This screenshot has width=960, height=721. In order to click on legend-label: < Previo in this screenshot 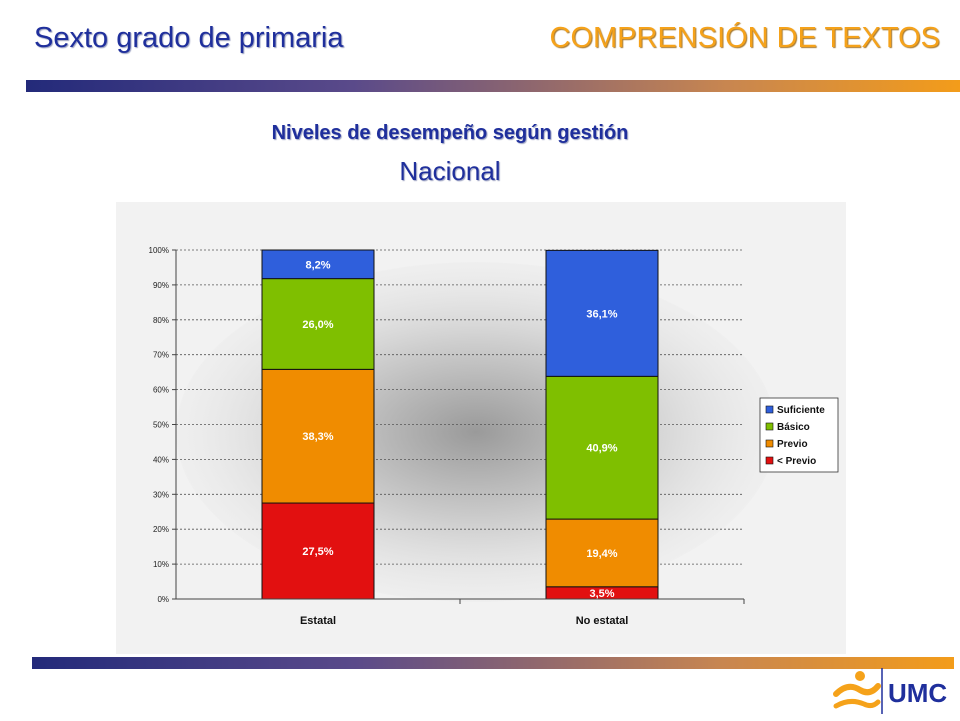, I will do `click(796, 461)`.